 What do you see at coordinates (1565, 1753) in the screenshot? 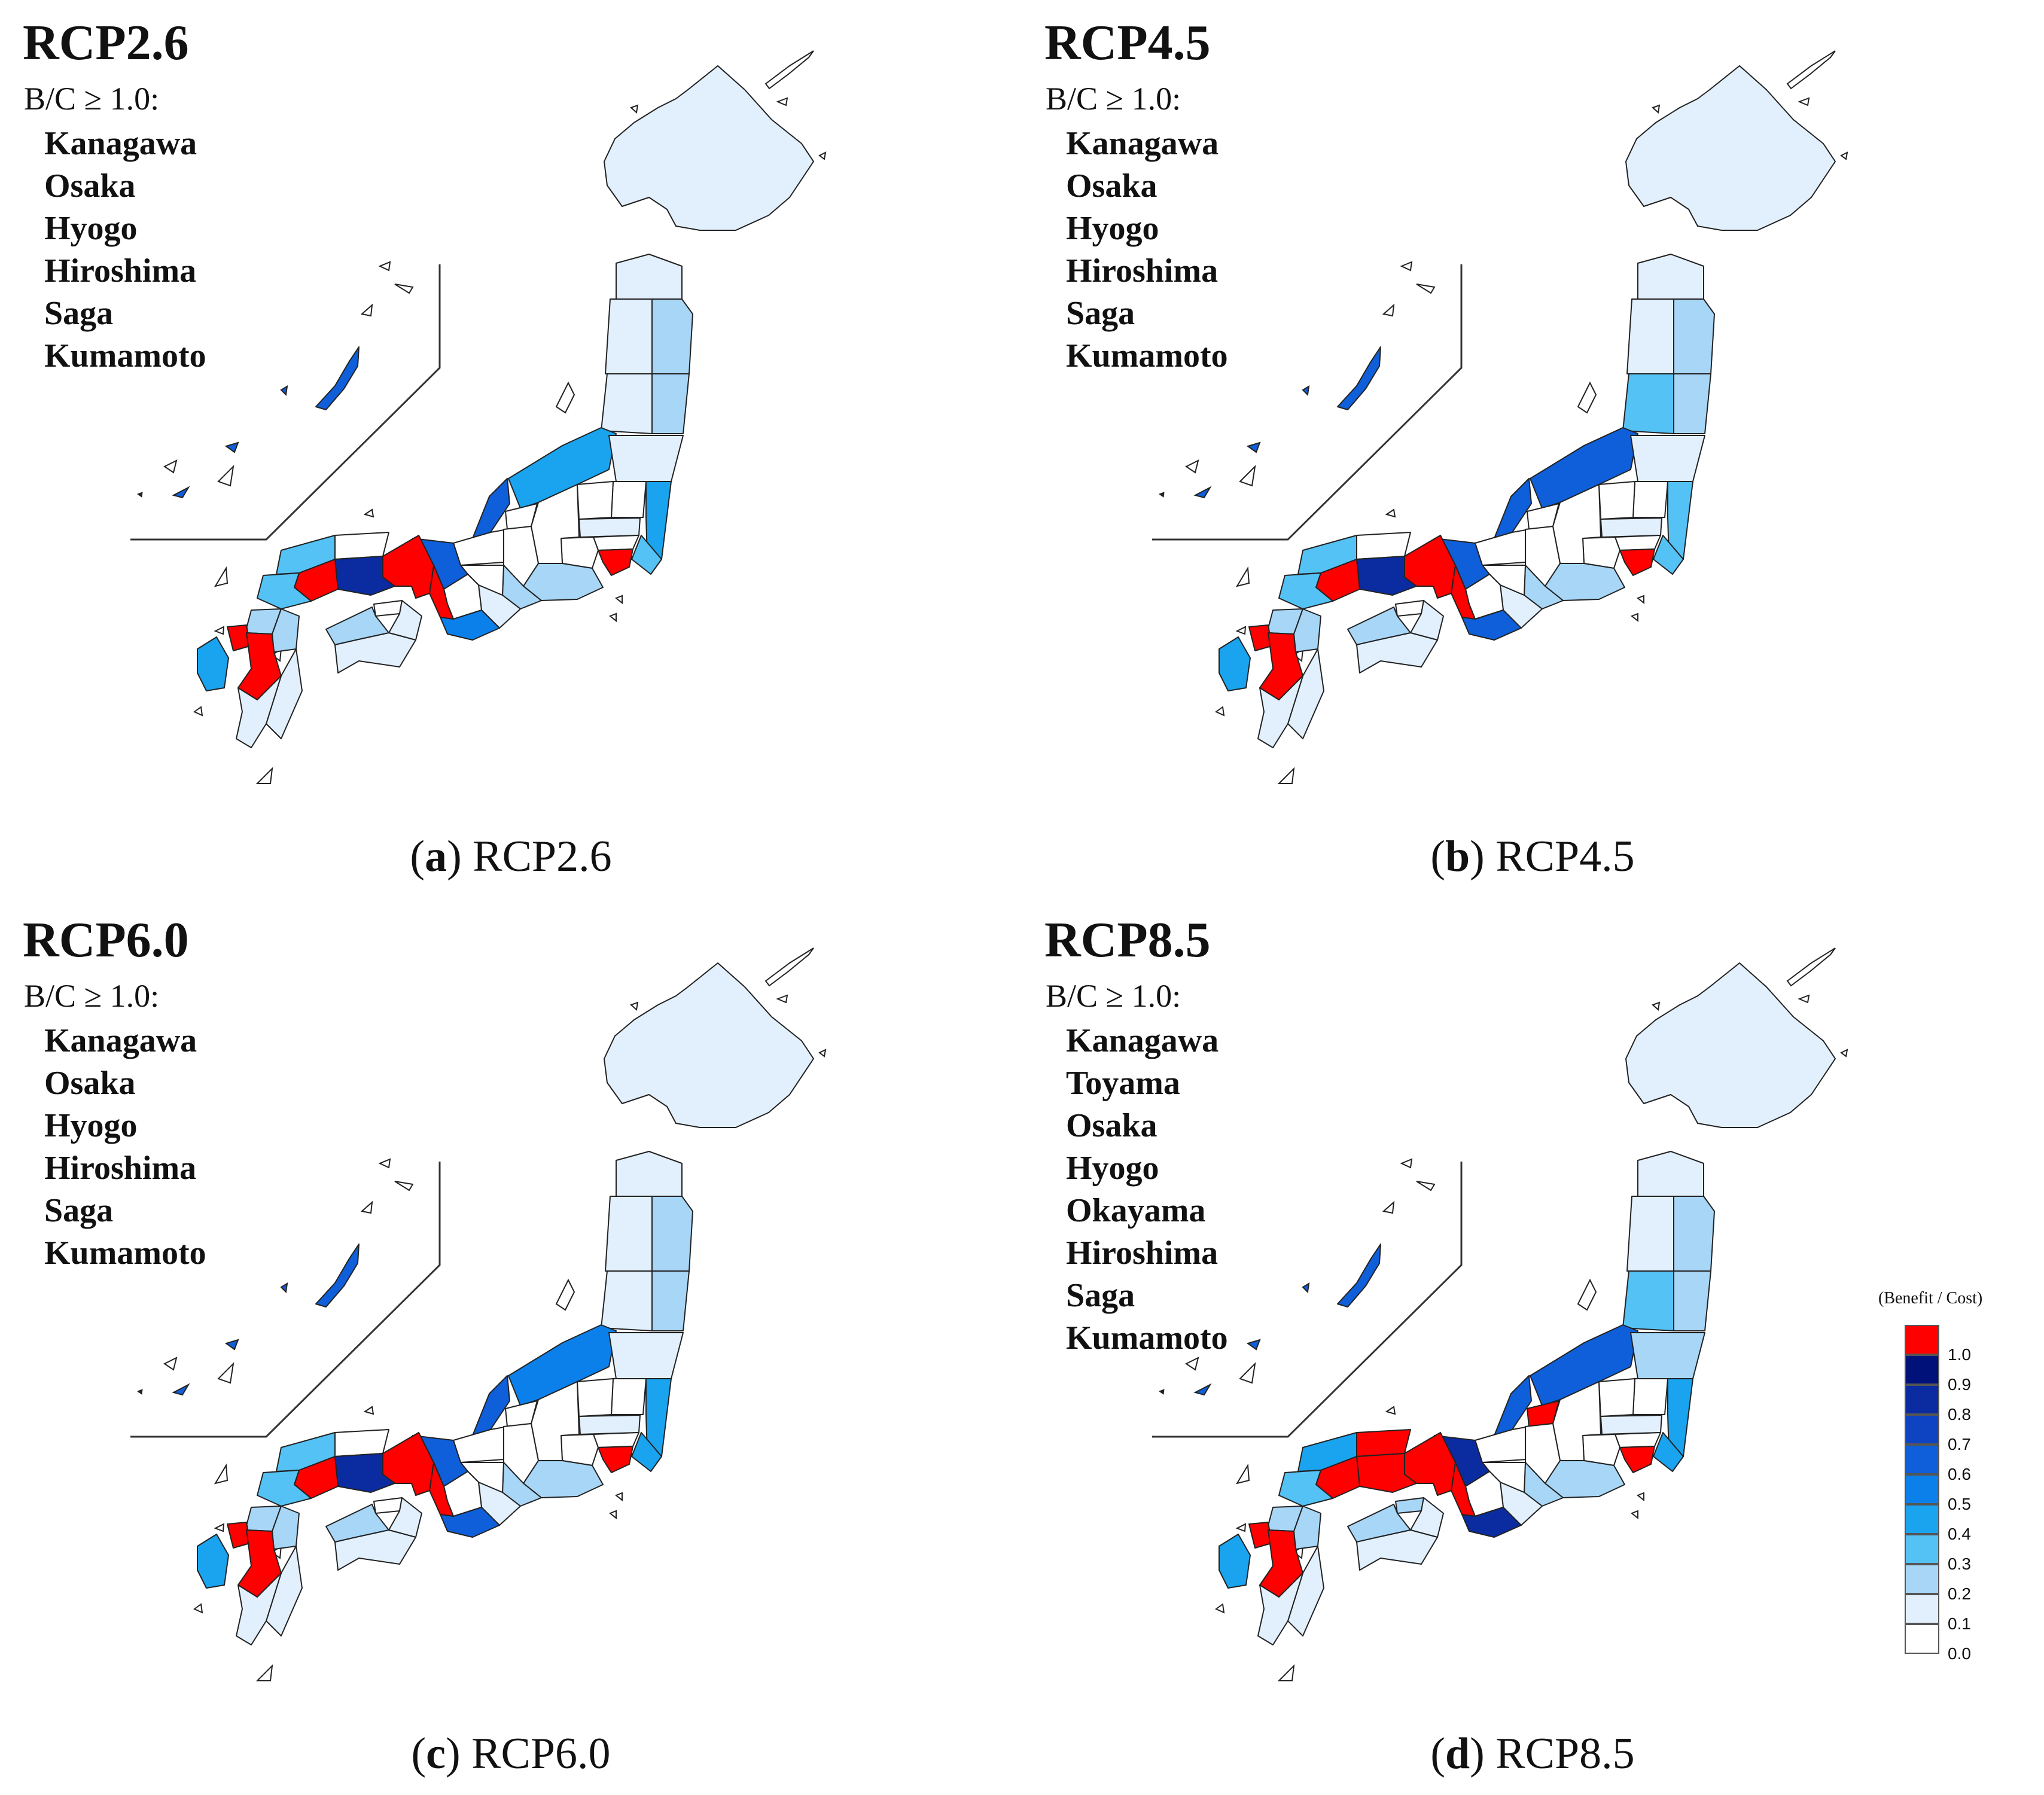
I see `caption-text: RCP8.5` at bounding box center [1565, 1753].